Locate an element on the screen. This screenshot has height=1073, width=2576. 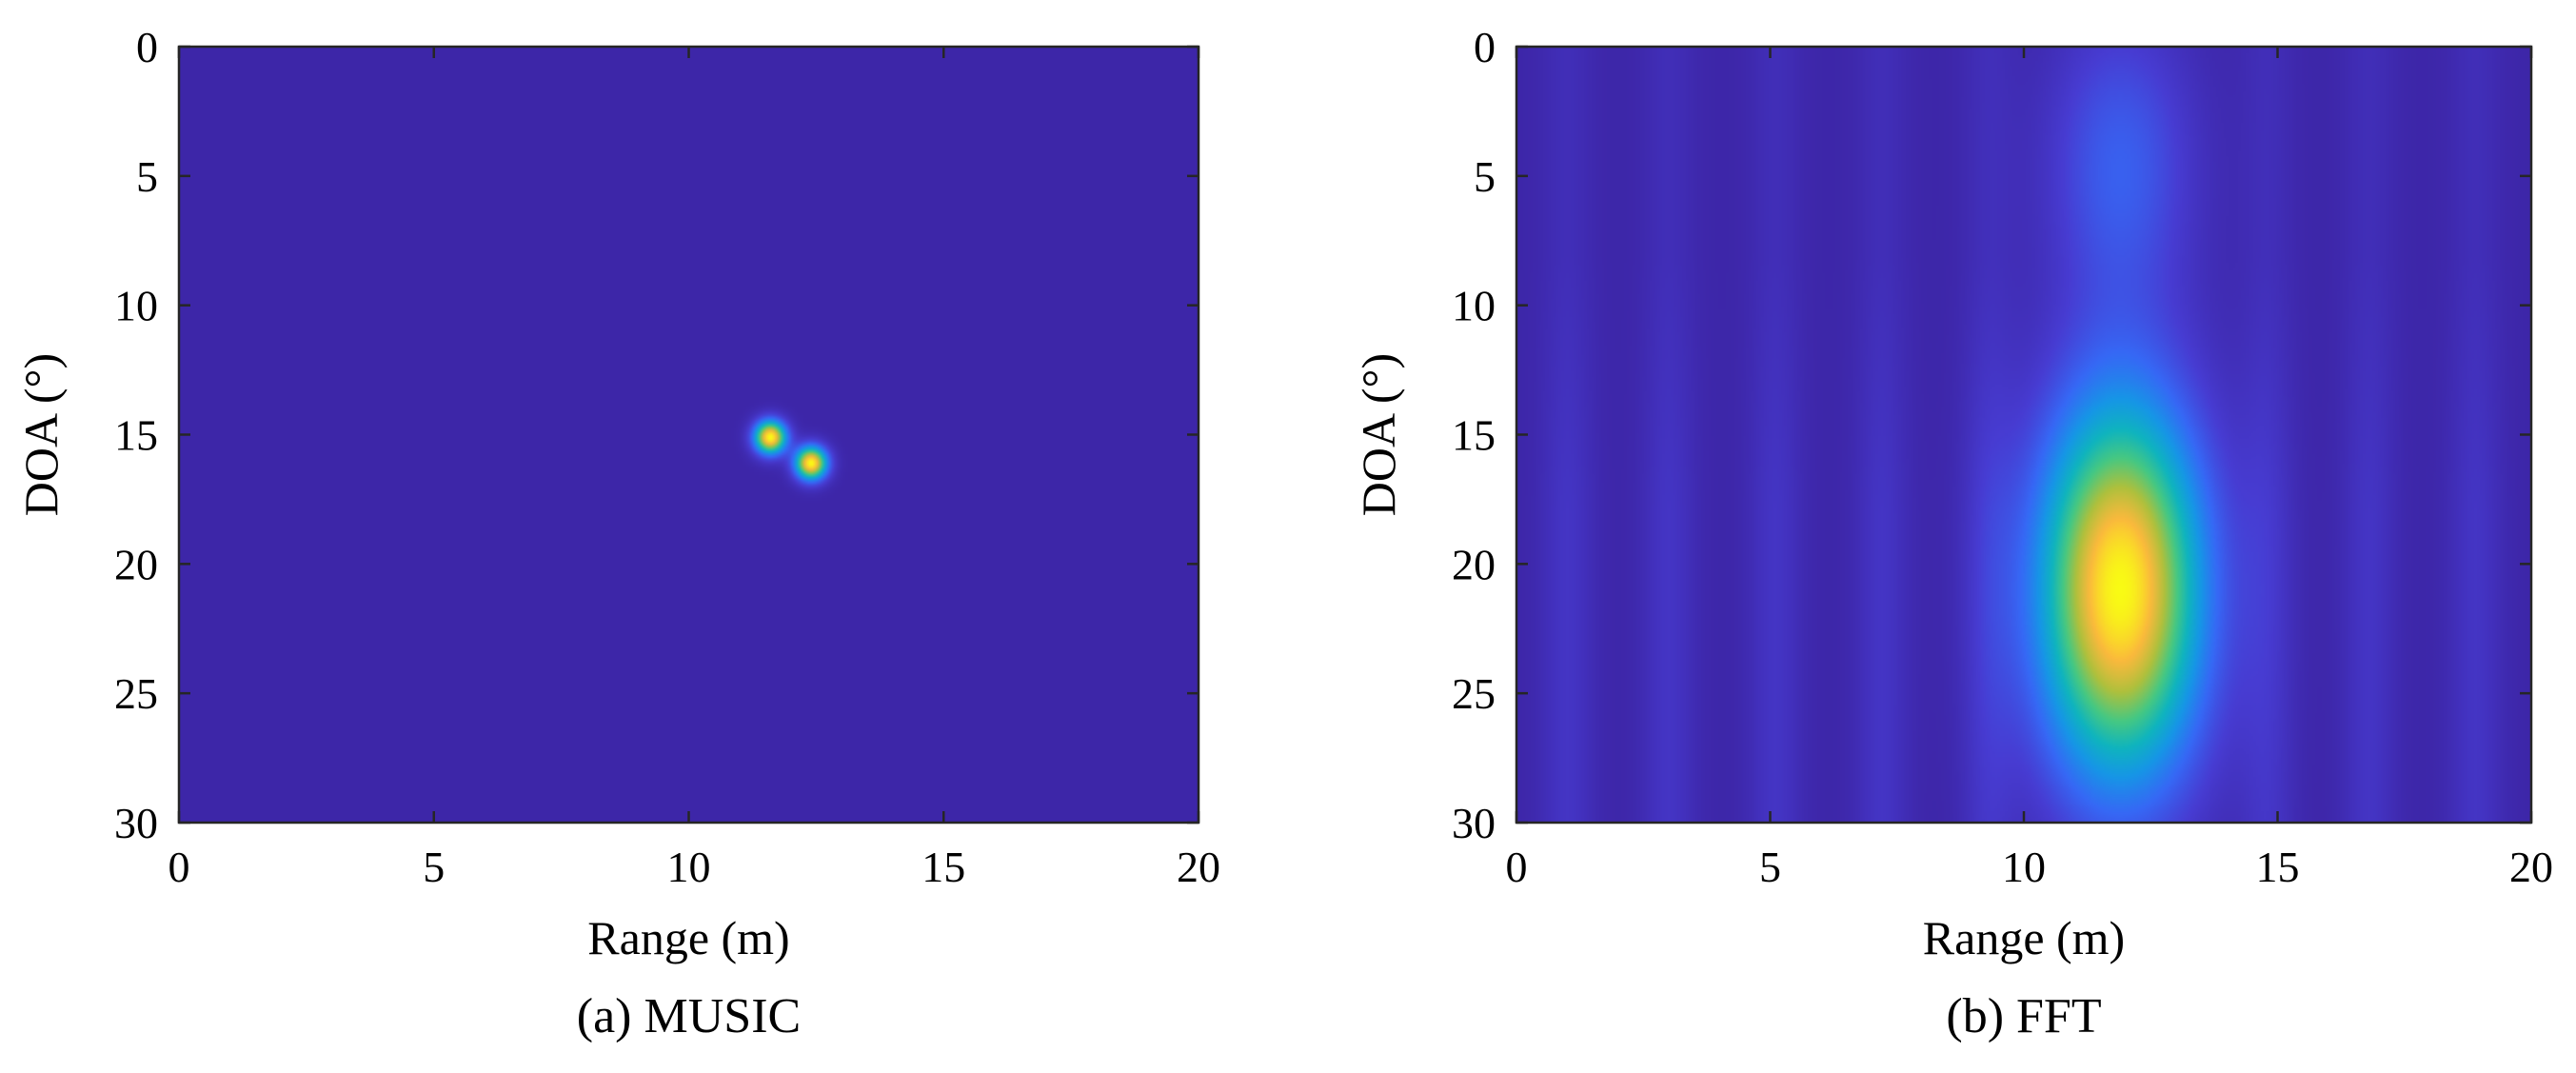
fft-ytick-label: 10 is located at coordinates (1474, 306).